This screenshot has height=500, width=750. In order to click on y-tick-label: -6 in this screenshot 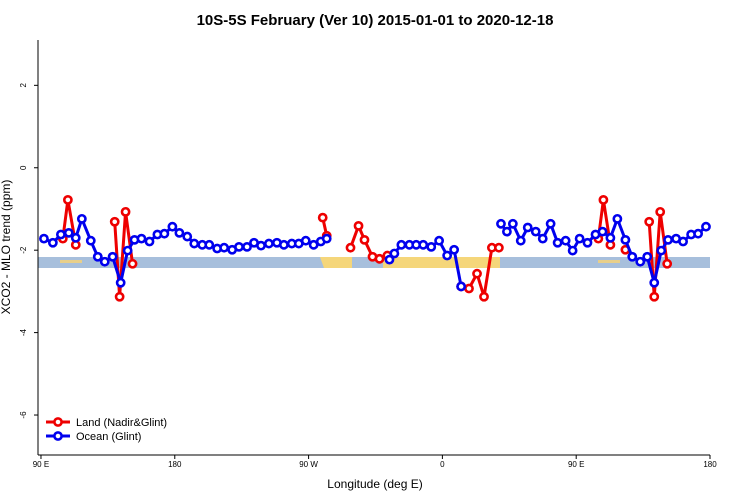, I will do `click(23, 415)`.